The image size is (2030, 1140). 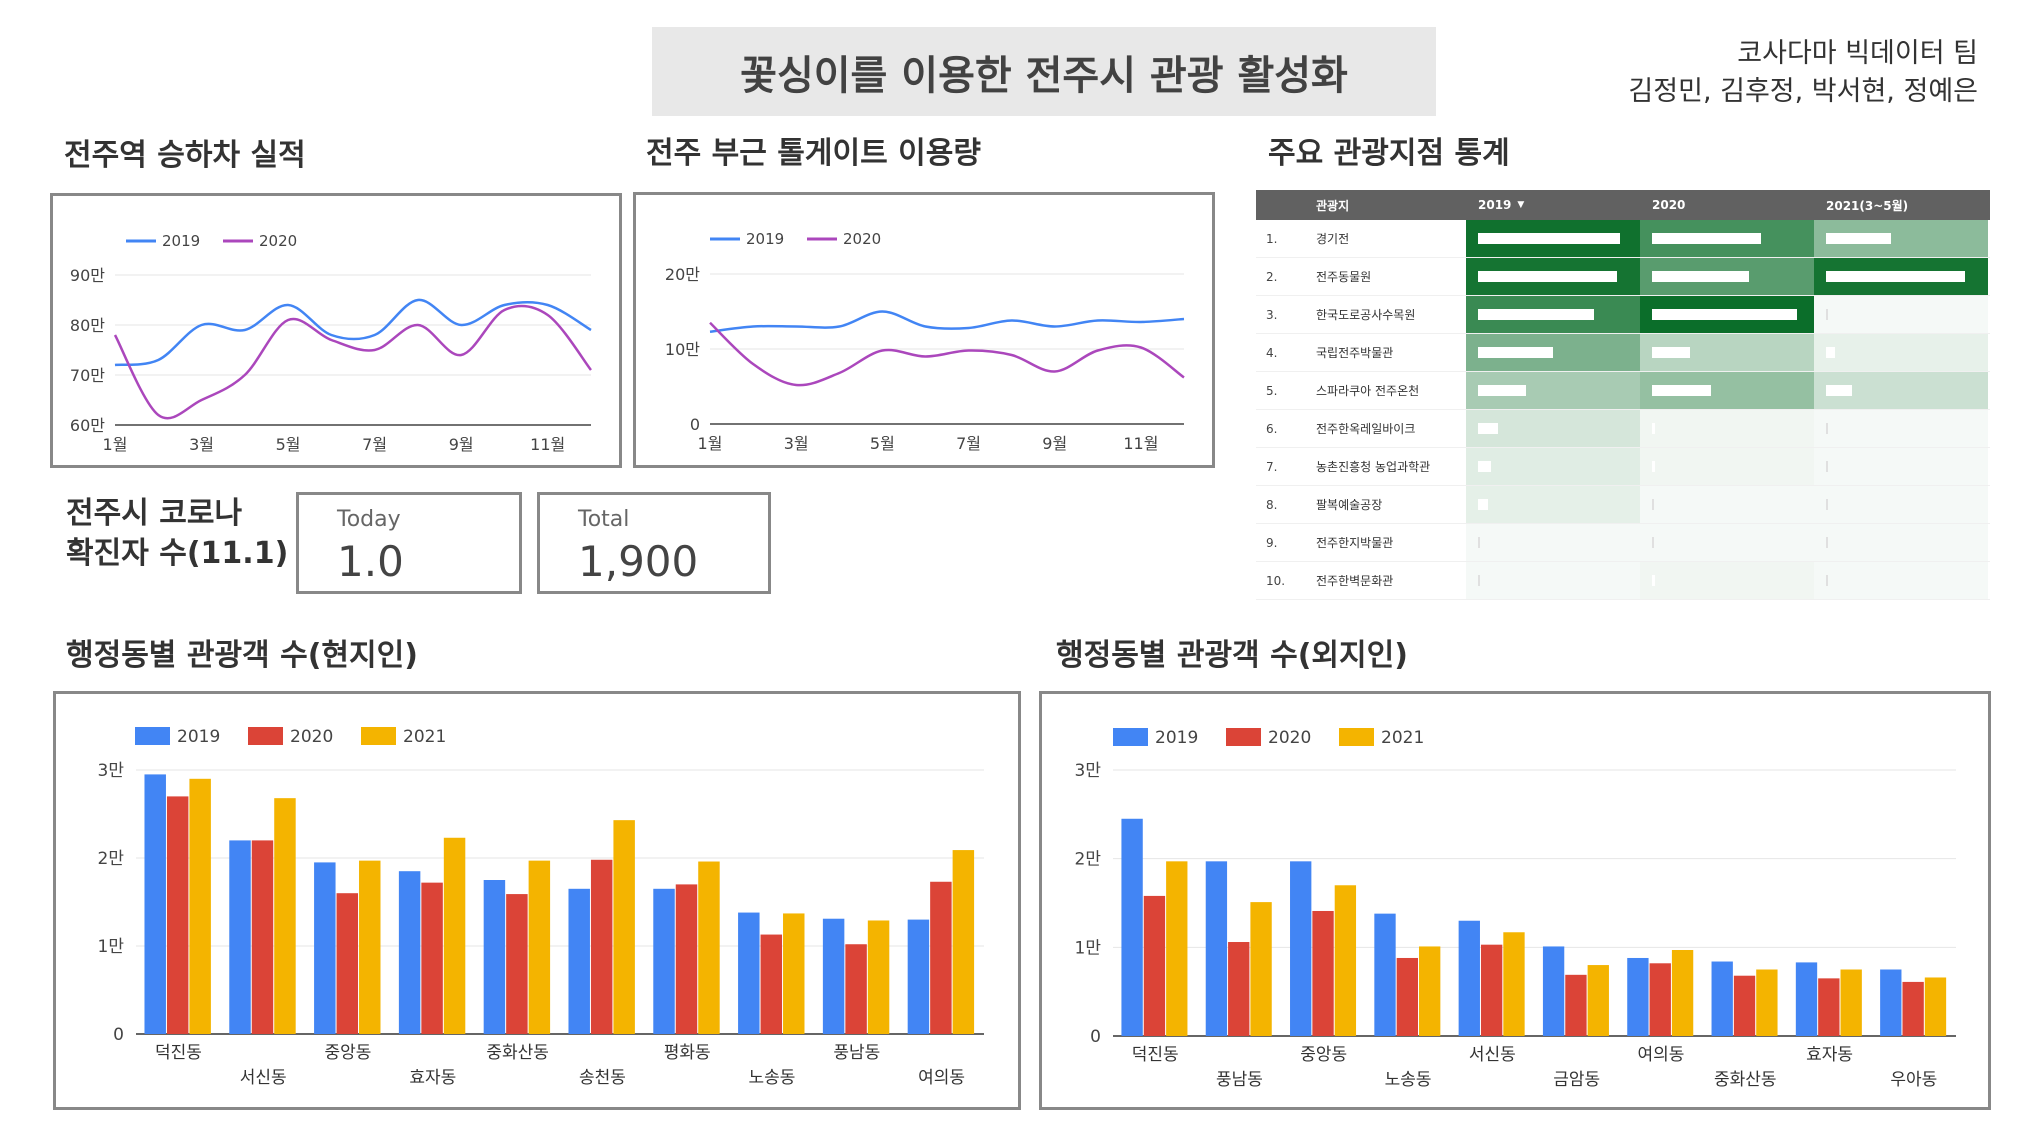 What do you see at coordinates (947, 354) in the screenshot?
I see `series-line-2020` at bounding box center [947, 354].